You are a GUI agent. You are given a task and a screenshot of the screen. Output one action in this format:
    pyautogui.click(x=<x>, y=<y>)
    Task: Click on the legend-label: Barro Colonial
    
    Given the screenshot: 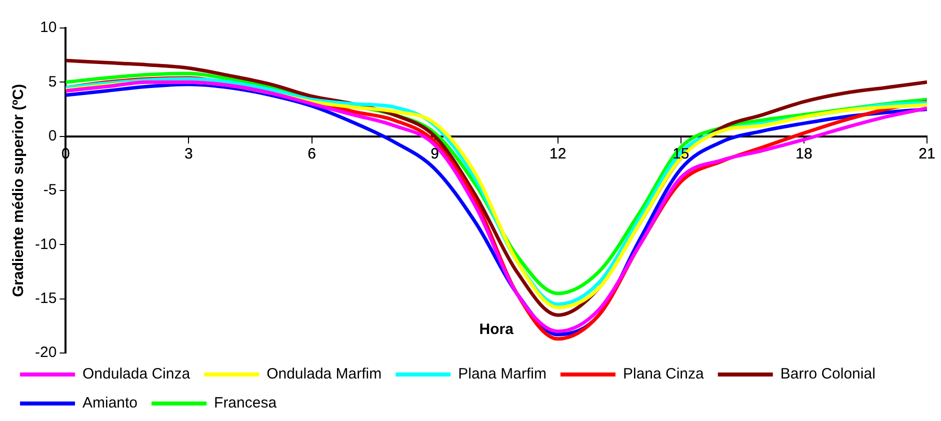 What is the action you would take?
    pyautogui.click(x=828, y=374)
    